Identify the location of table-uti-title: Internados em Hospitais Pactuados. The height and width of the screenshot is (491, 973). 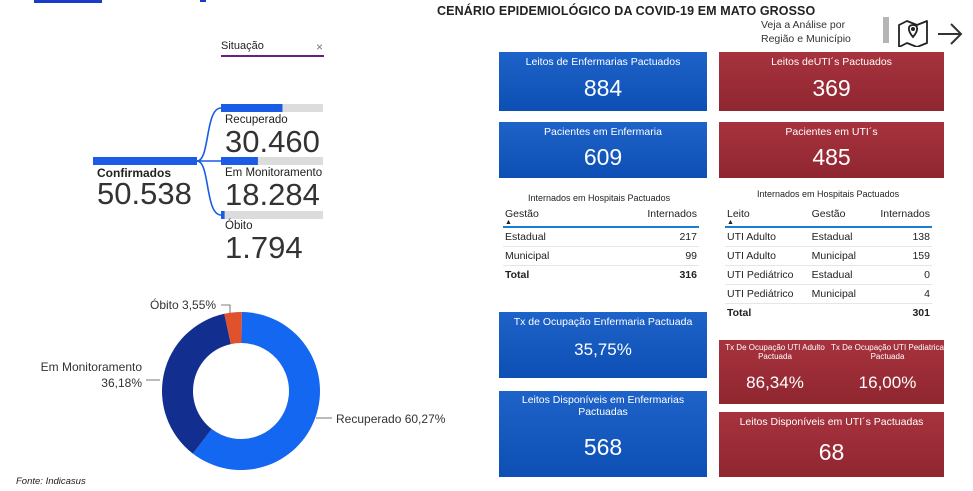
(828, 194).